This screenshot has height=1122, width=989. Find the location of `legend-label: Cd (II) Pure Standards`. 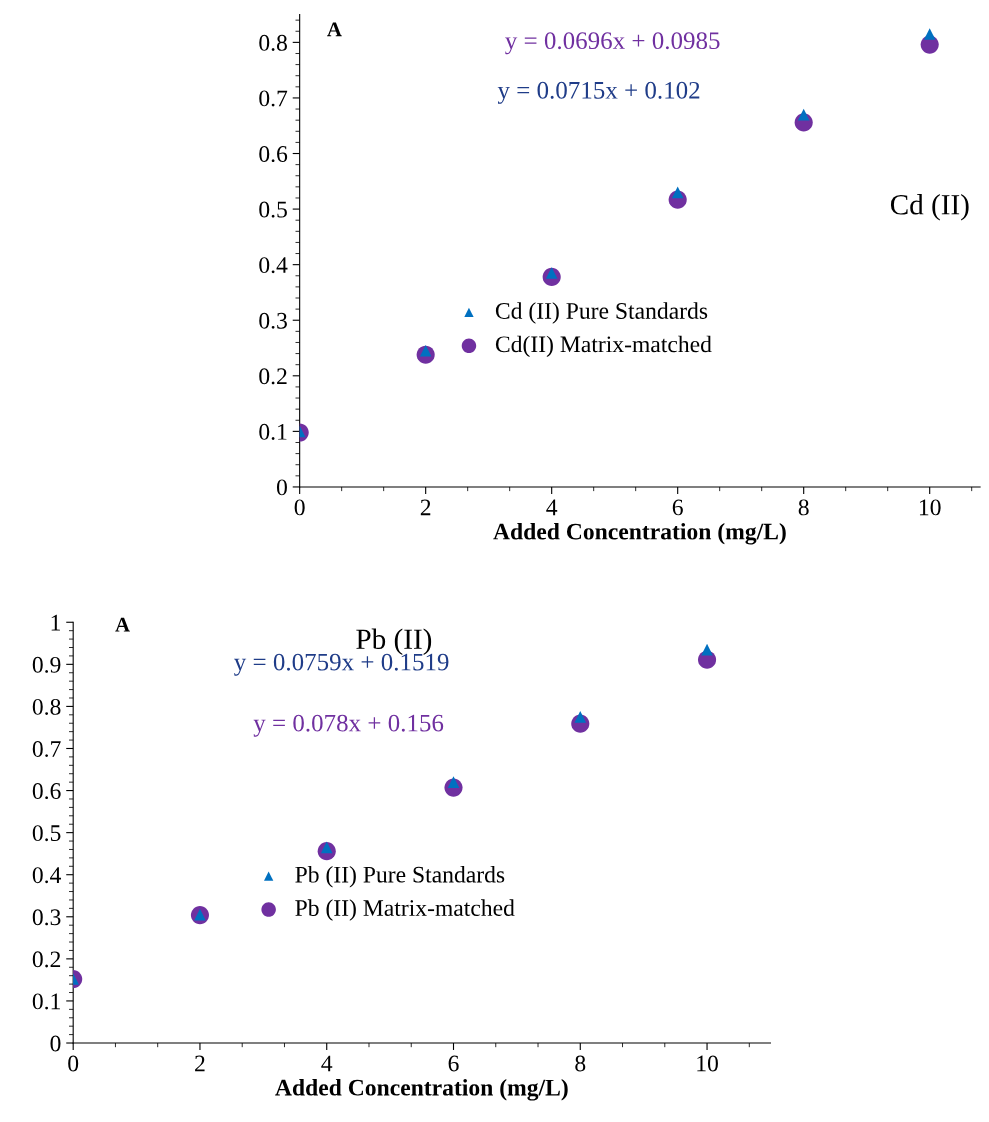

legend-label: Cd (II) Pure Standards is located at coordinates (601, 313).